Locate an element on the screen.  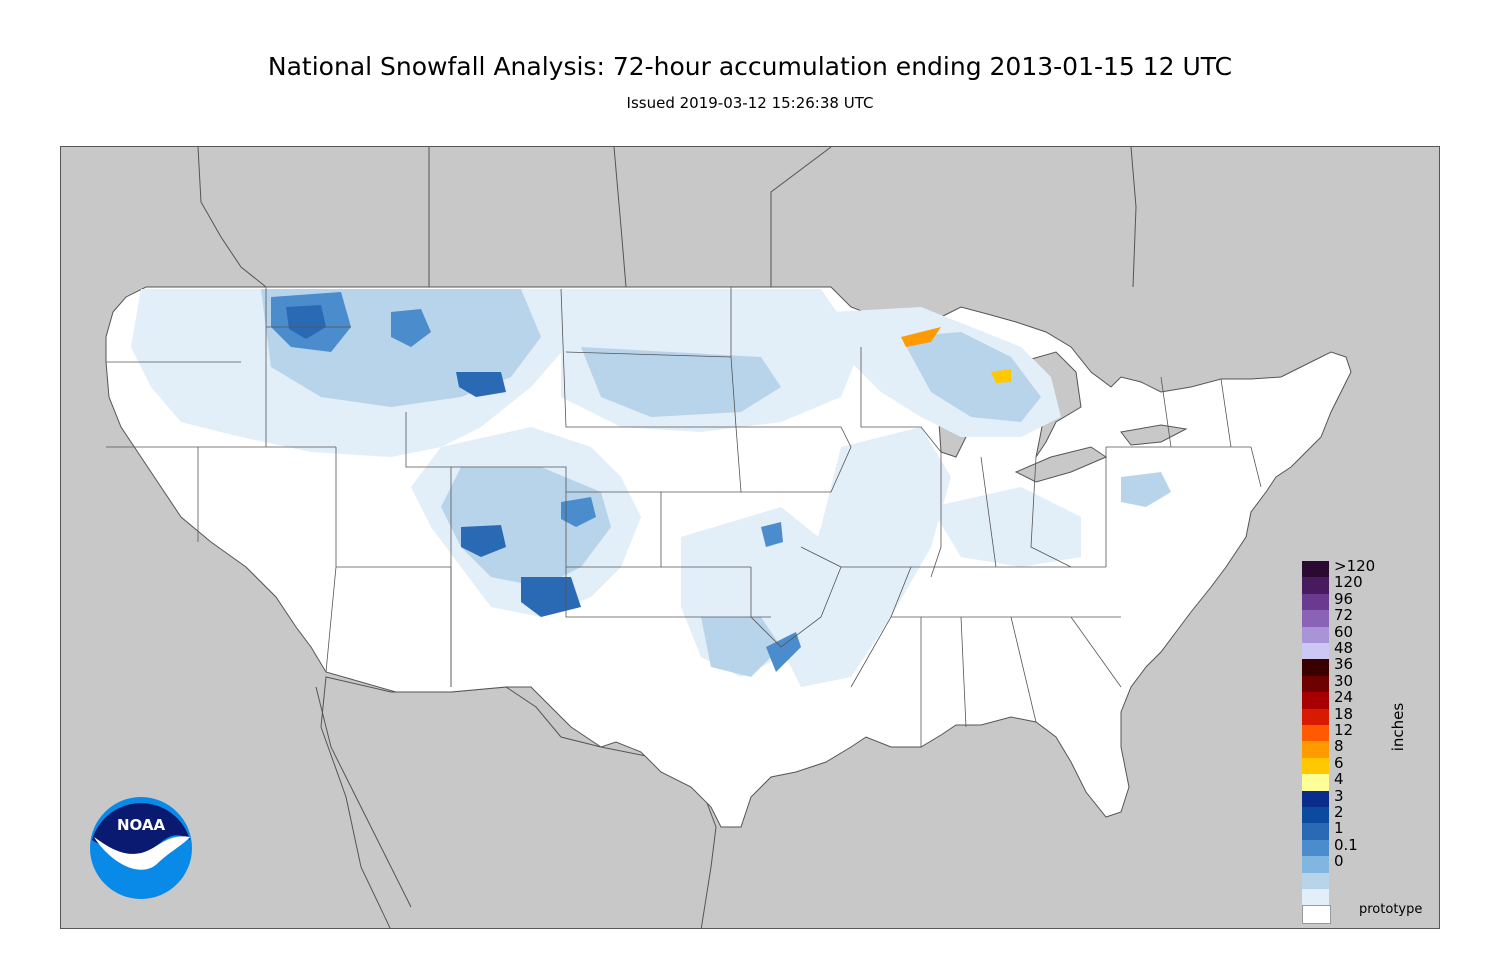
legend-units: inches is located at coordinates (1398, 727).